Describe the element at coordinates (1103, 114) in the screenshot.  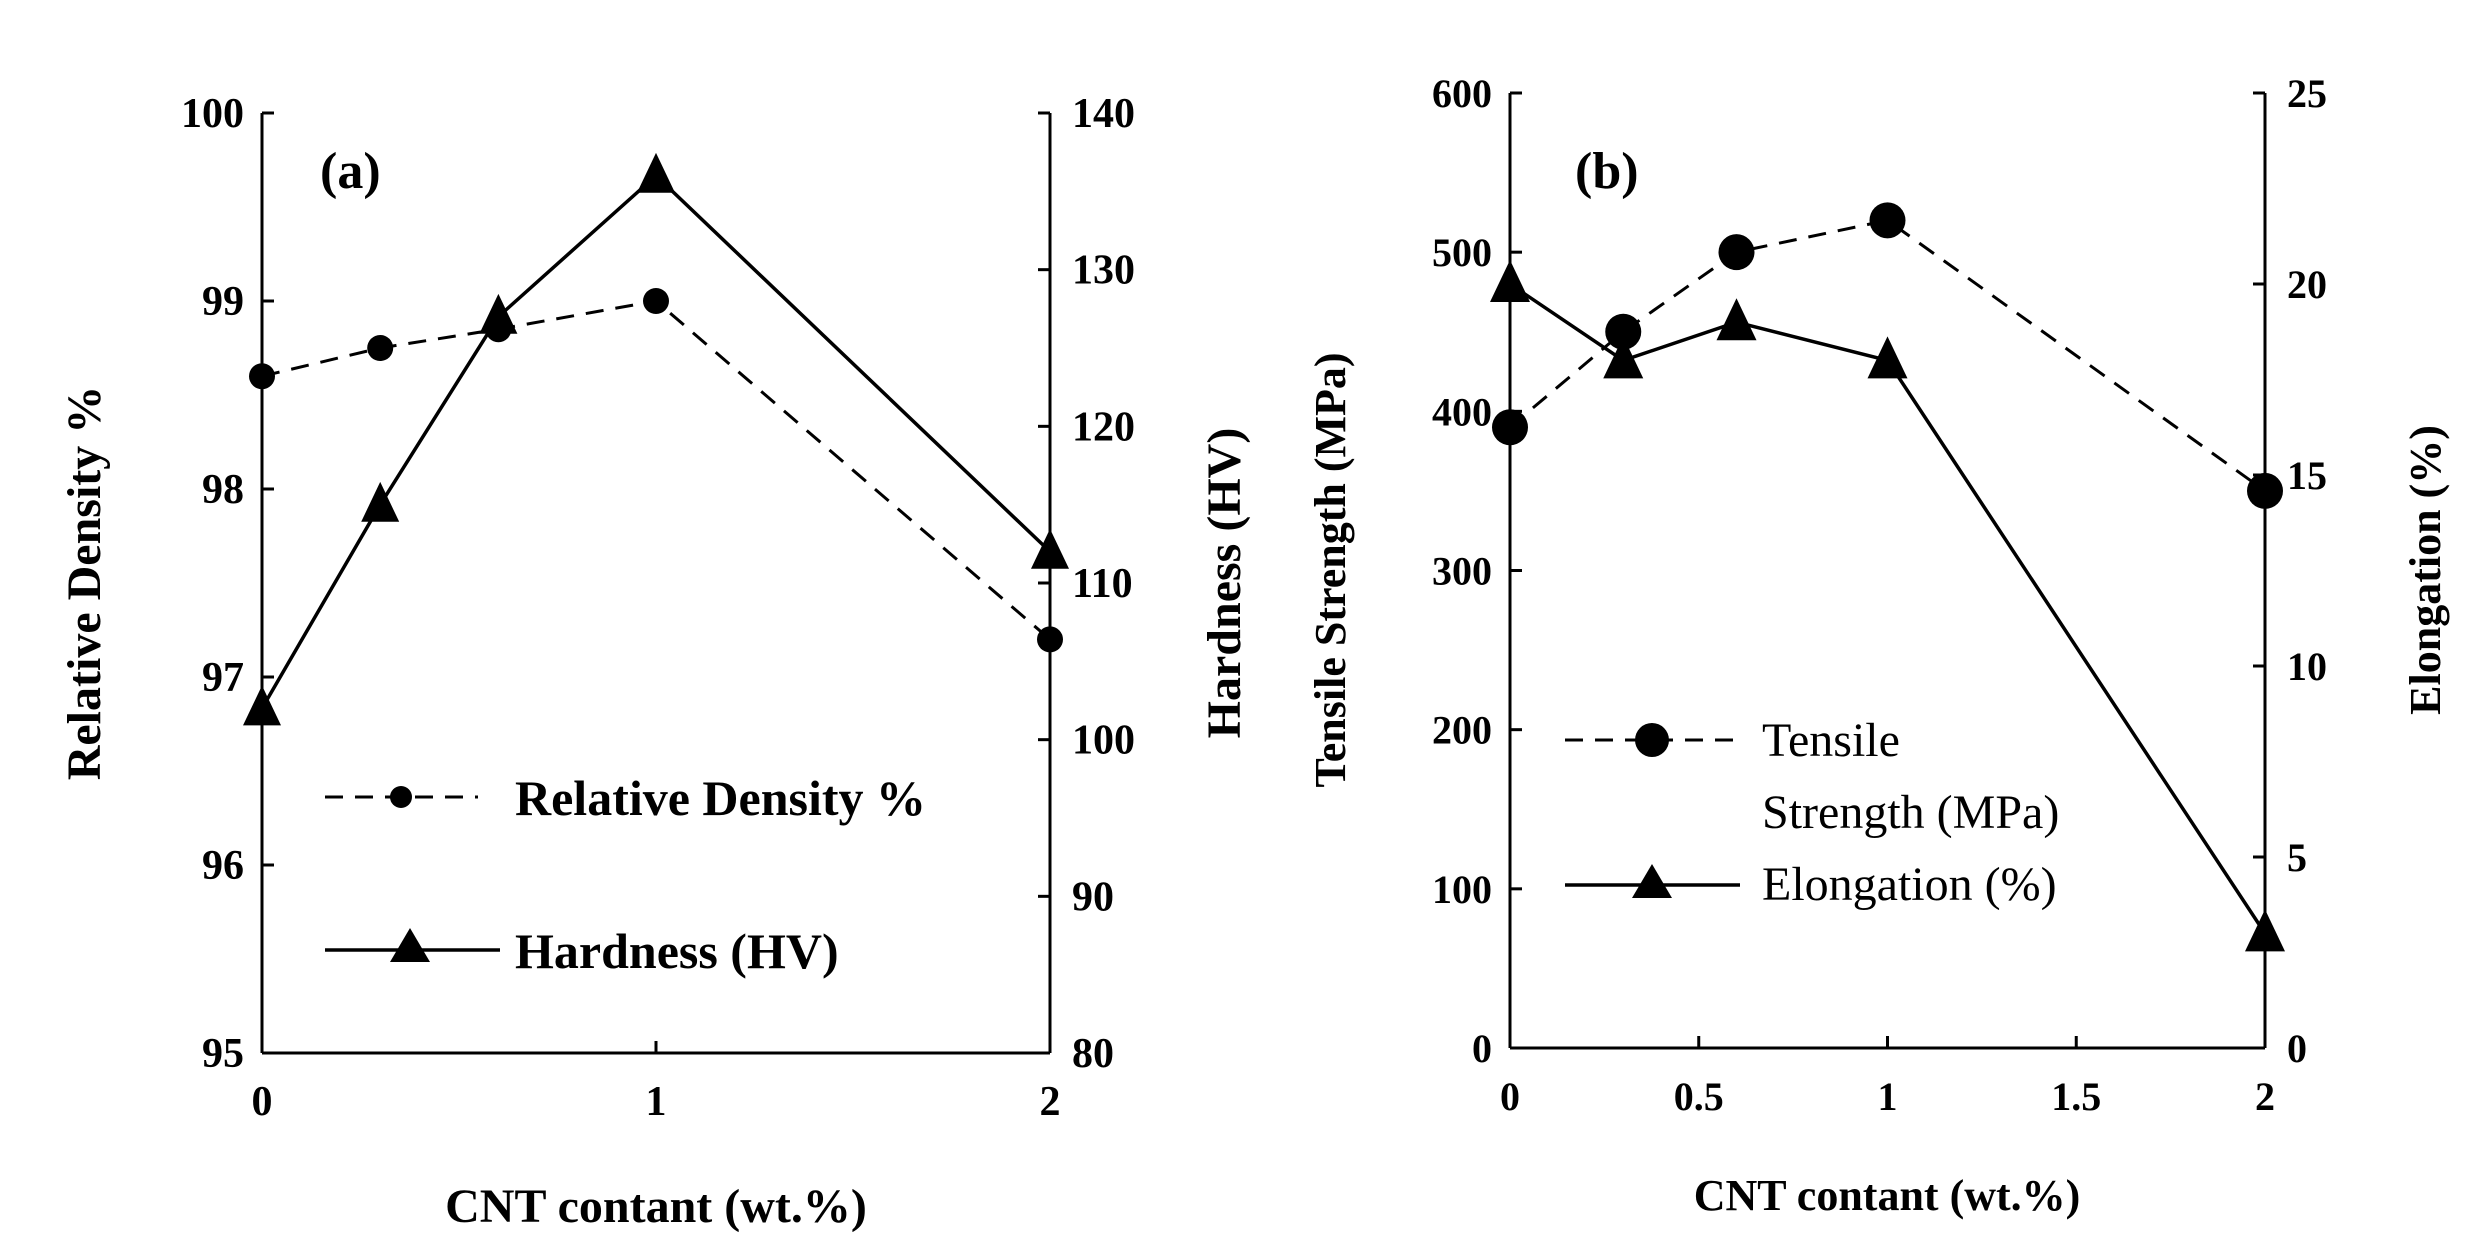
I see `panel-a-right-tick-label: 140` at that location.